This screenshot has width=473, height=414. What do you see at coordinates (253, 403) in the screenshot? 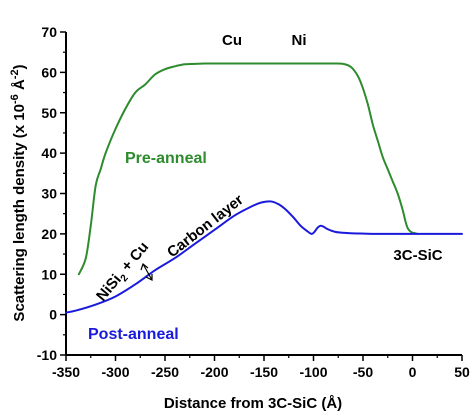
I see `x-axis-label: Distance from 3C-SiC (Å)` at bounding box center [253, 403].